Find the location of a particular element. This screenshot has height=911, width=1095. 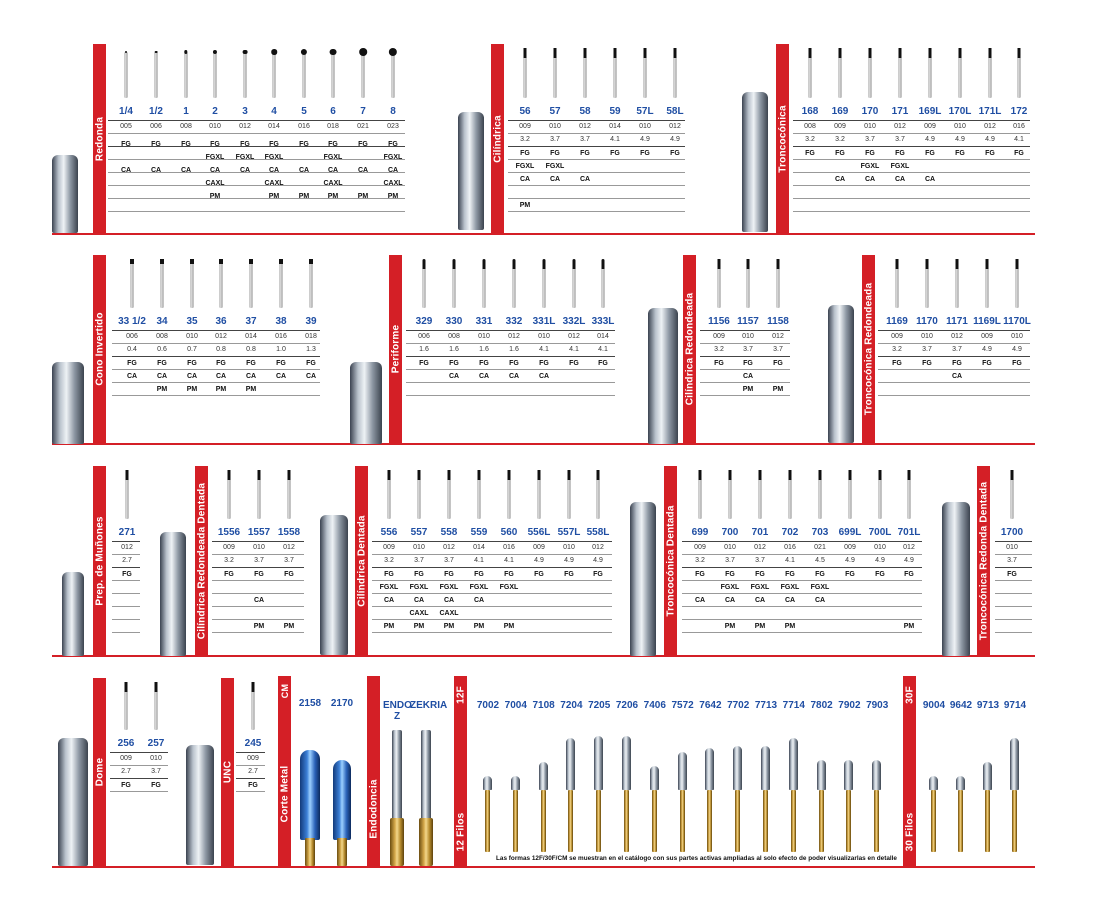

bur-column-trondent: 699L 009 4.9 FG is located at coordinates (850, 560).